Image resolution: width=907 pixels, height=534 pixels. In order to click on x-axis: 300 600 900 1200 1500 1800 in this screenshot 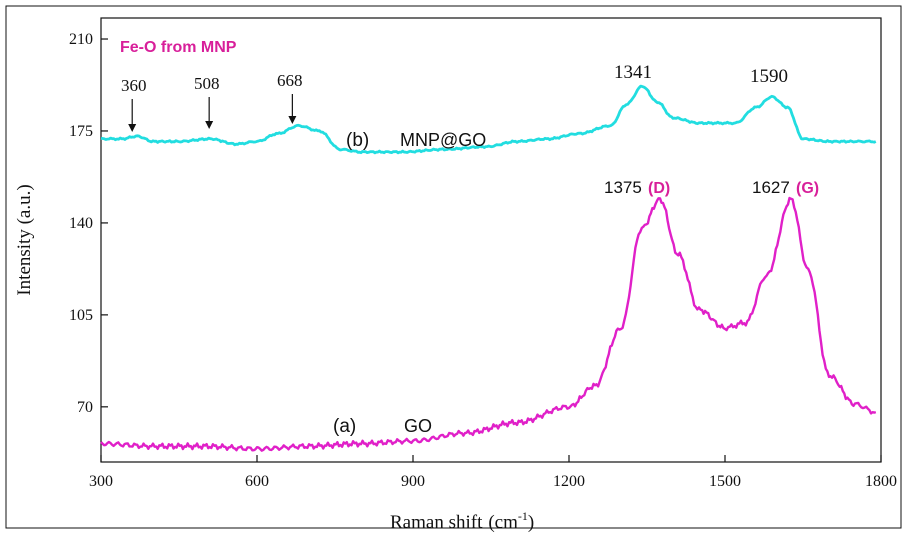, I will do `click(493, 472)`.